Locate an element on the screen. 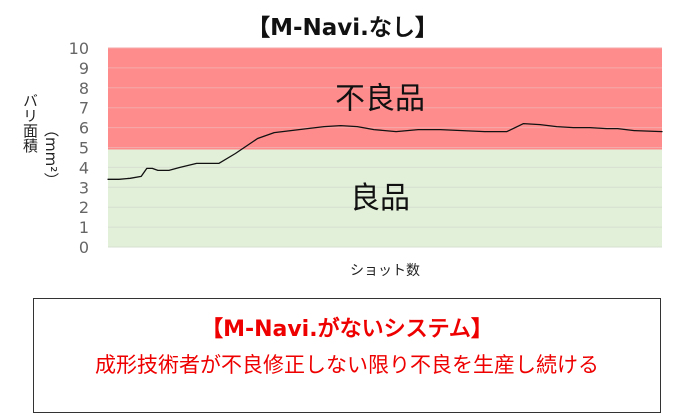  note-text: 成形技術者が不良修正しない限り不良を生産し続ける is located at coordinates (347, 365).